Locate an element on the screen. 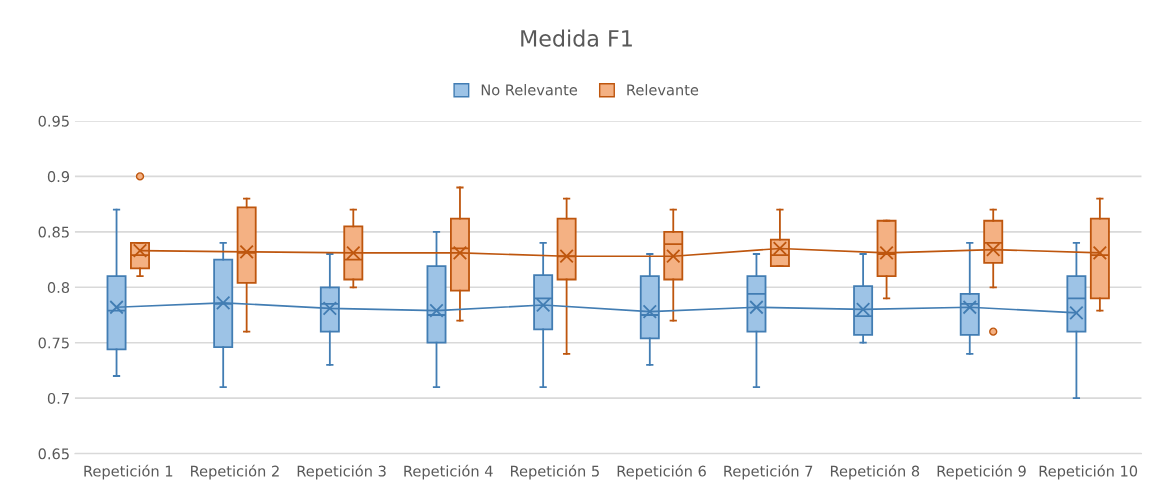 This screenshot has height=504, width=1153. x-tick-label: Repetición 8 is located at coordinates (875, 472).